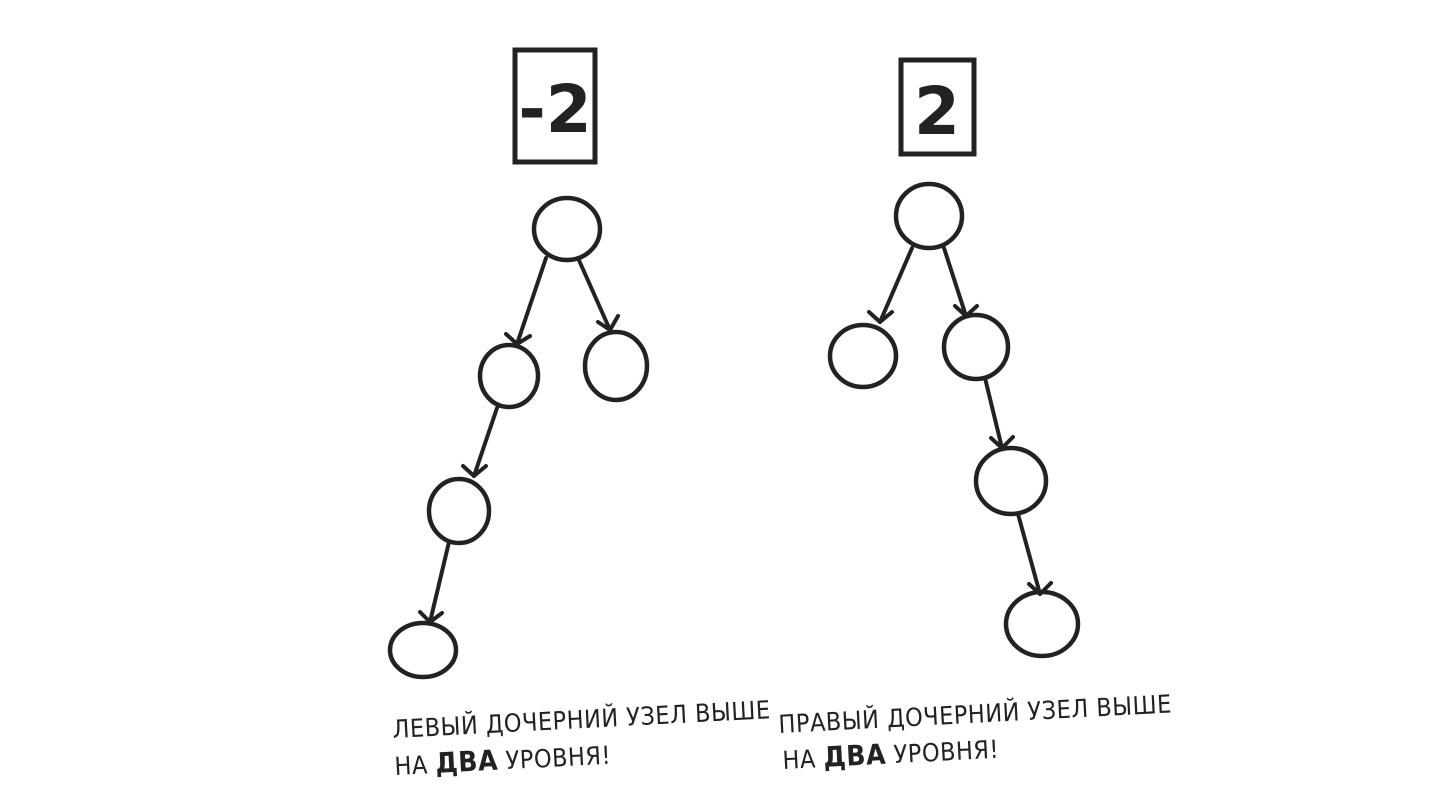 Image resolution: width=1433 pixels, height=811 pixels. What do you see at coordinates (891, 754) in the screenshot?
I see `right-caption-line-2: НА ДВА УРОВНЯ!` at bounding box center [891, 754].